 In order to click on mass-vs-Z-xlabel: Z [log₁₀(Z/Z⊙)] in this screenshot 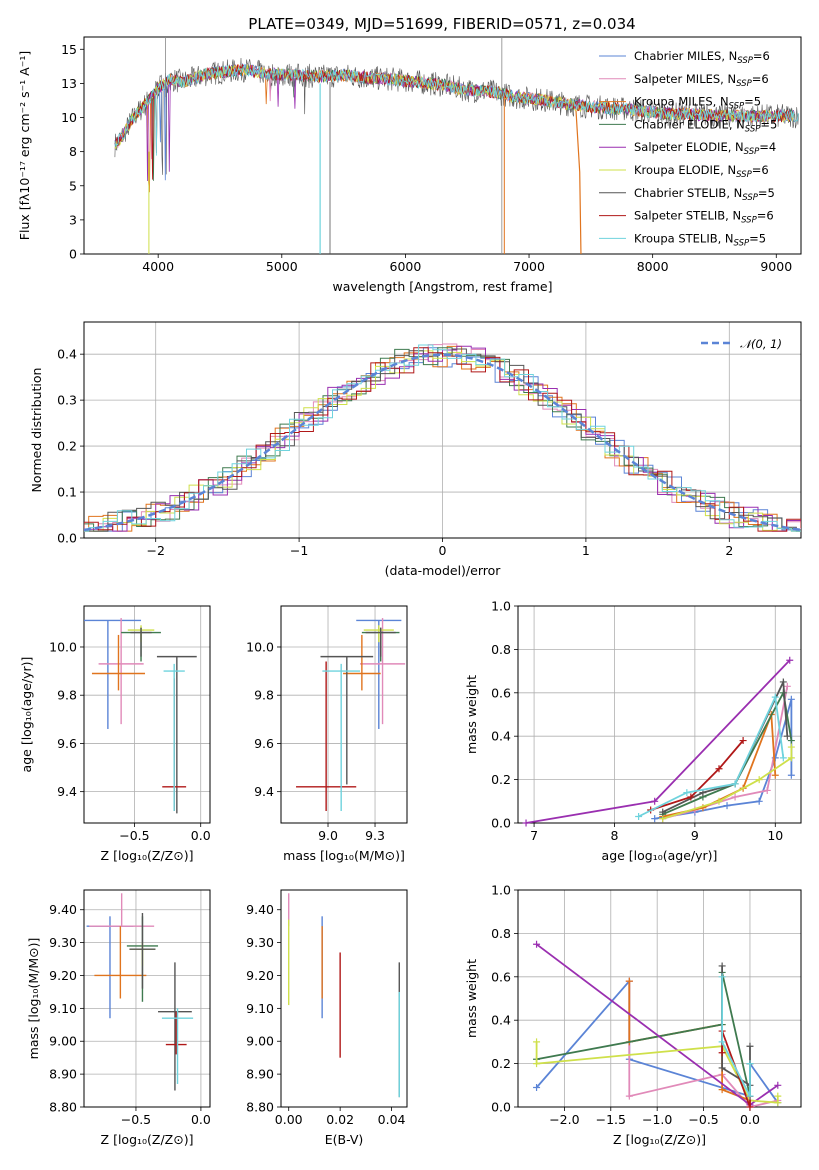, I will do `click(147, 1139)`.